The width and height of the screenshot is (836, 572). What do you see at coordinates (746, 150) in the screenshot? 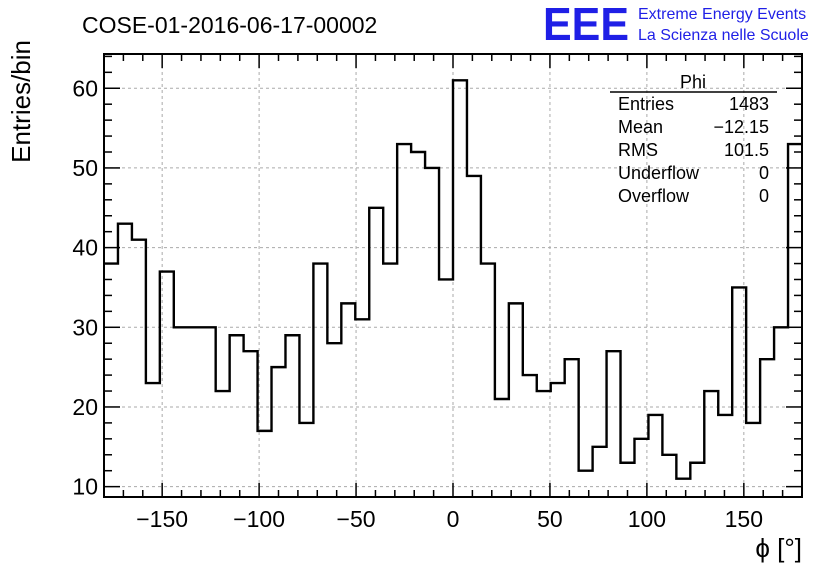
I see `stats-row-value: 101.5` at bounding box center [746, 150].